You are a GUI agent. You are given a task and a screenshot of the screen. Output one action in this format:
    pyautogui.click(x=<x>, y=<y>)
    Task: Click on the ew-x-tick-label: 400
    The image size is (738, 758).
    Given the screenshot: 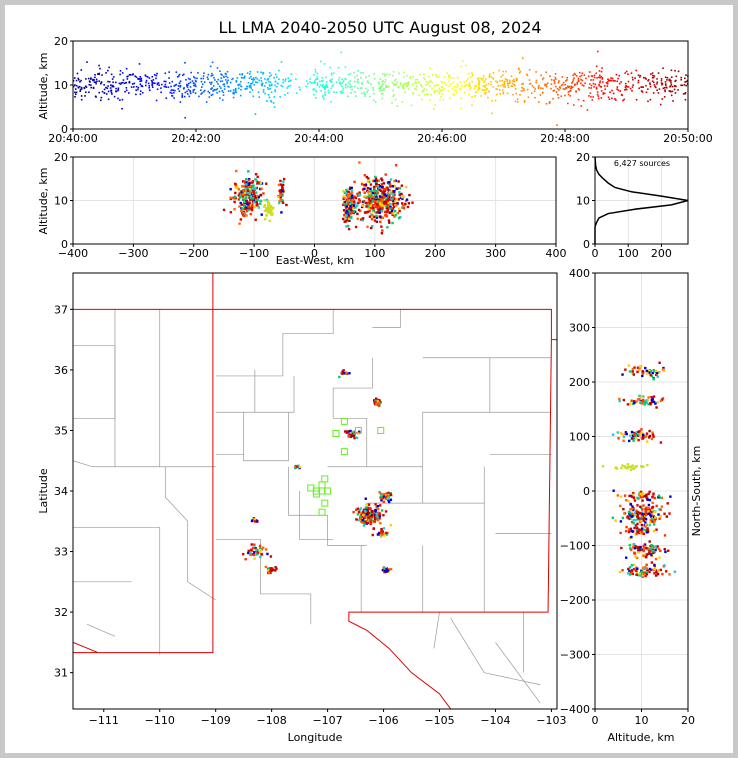 What is the action you would take?
    pyautogui.click(x=556, y=253)
    